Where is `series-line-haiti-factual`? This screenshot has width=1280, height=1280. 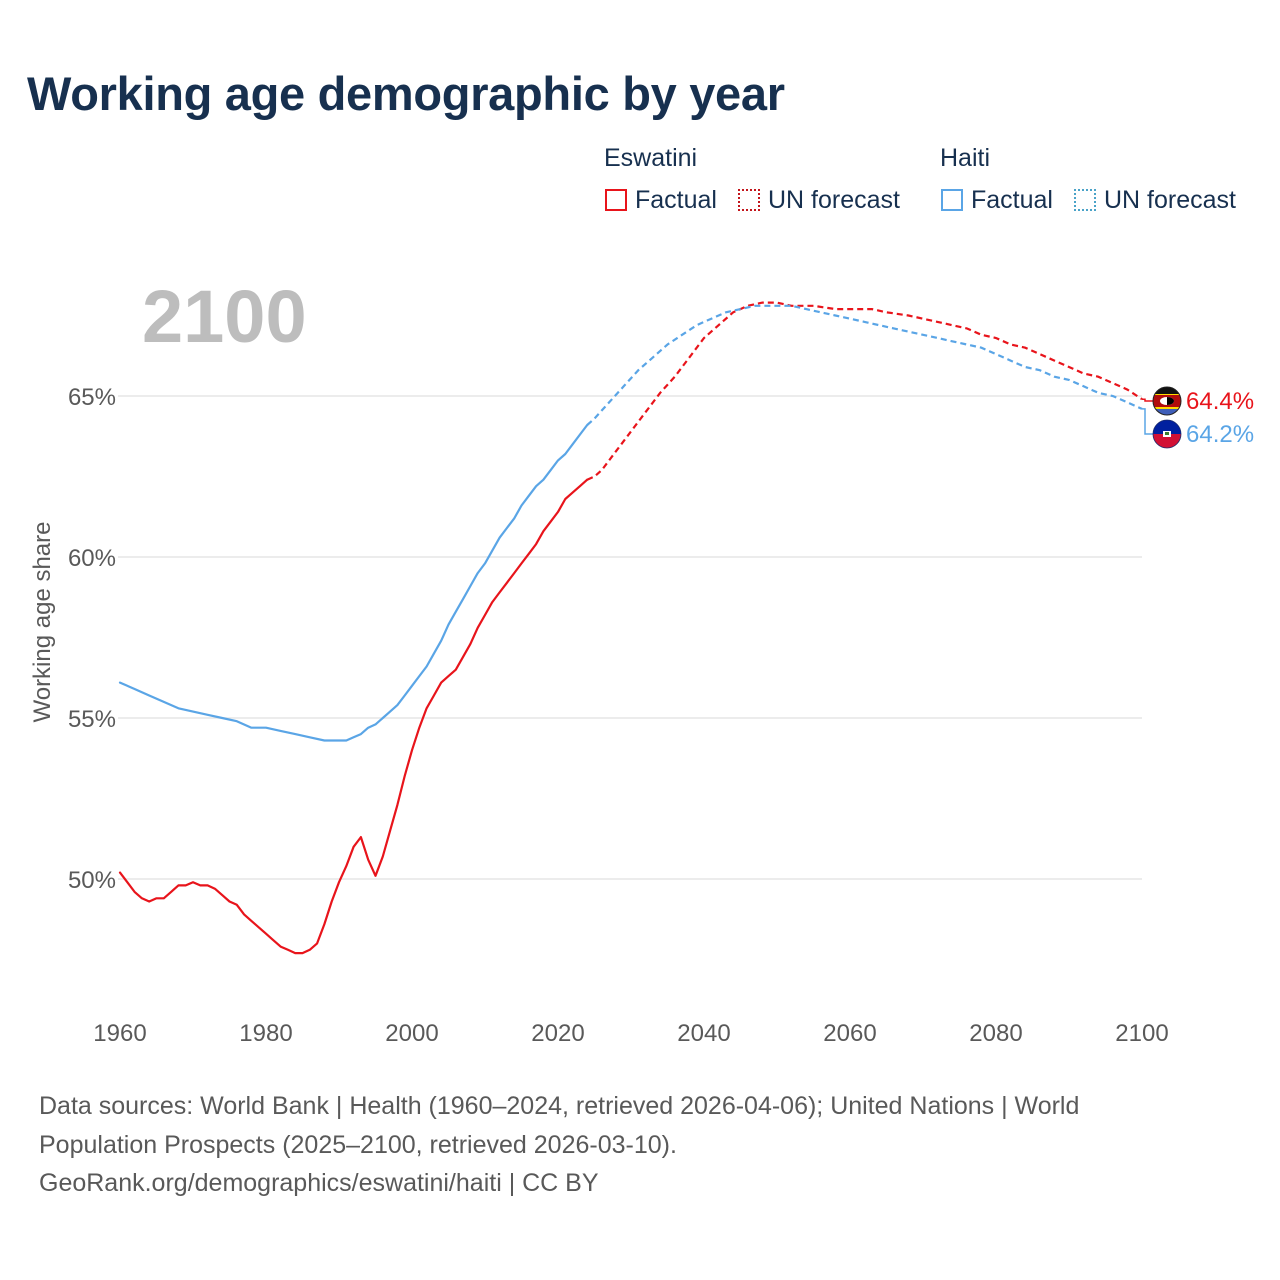
series-line-haiti-factual is located at coordinates (353, 582).